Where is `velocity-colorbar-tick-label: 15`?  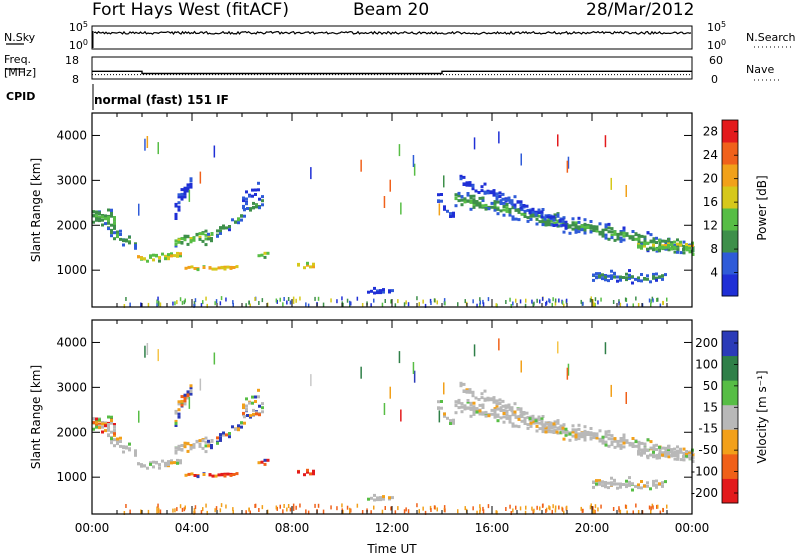
velocity-colorbar-tick-label: 15 is located at coordinates (710, 407).